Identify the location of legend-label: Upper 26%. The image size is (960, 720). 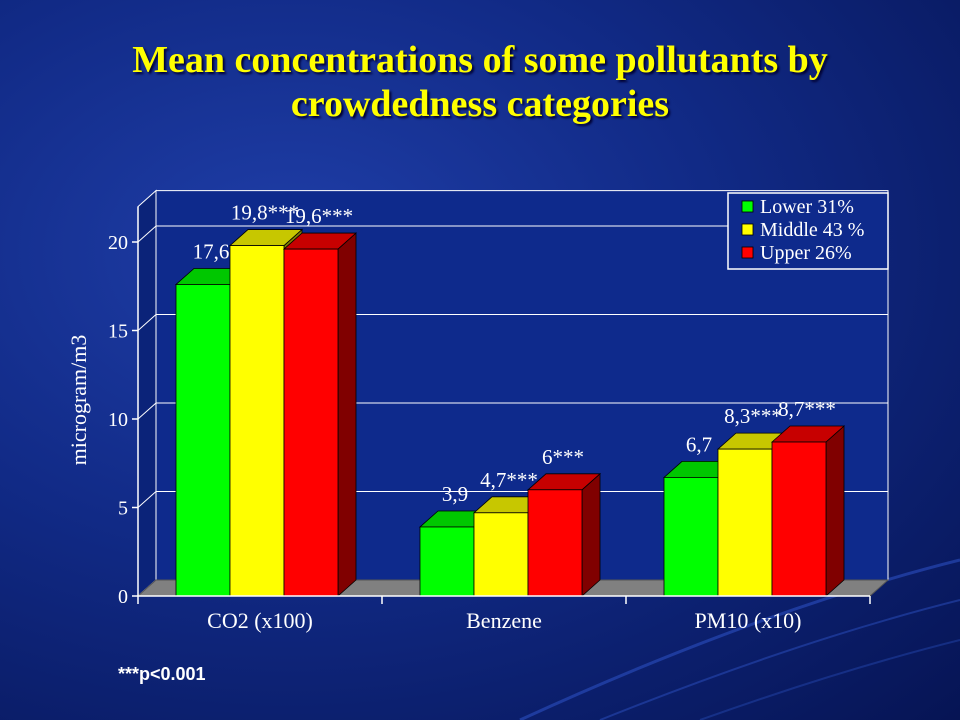
(806, 253).